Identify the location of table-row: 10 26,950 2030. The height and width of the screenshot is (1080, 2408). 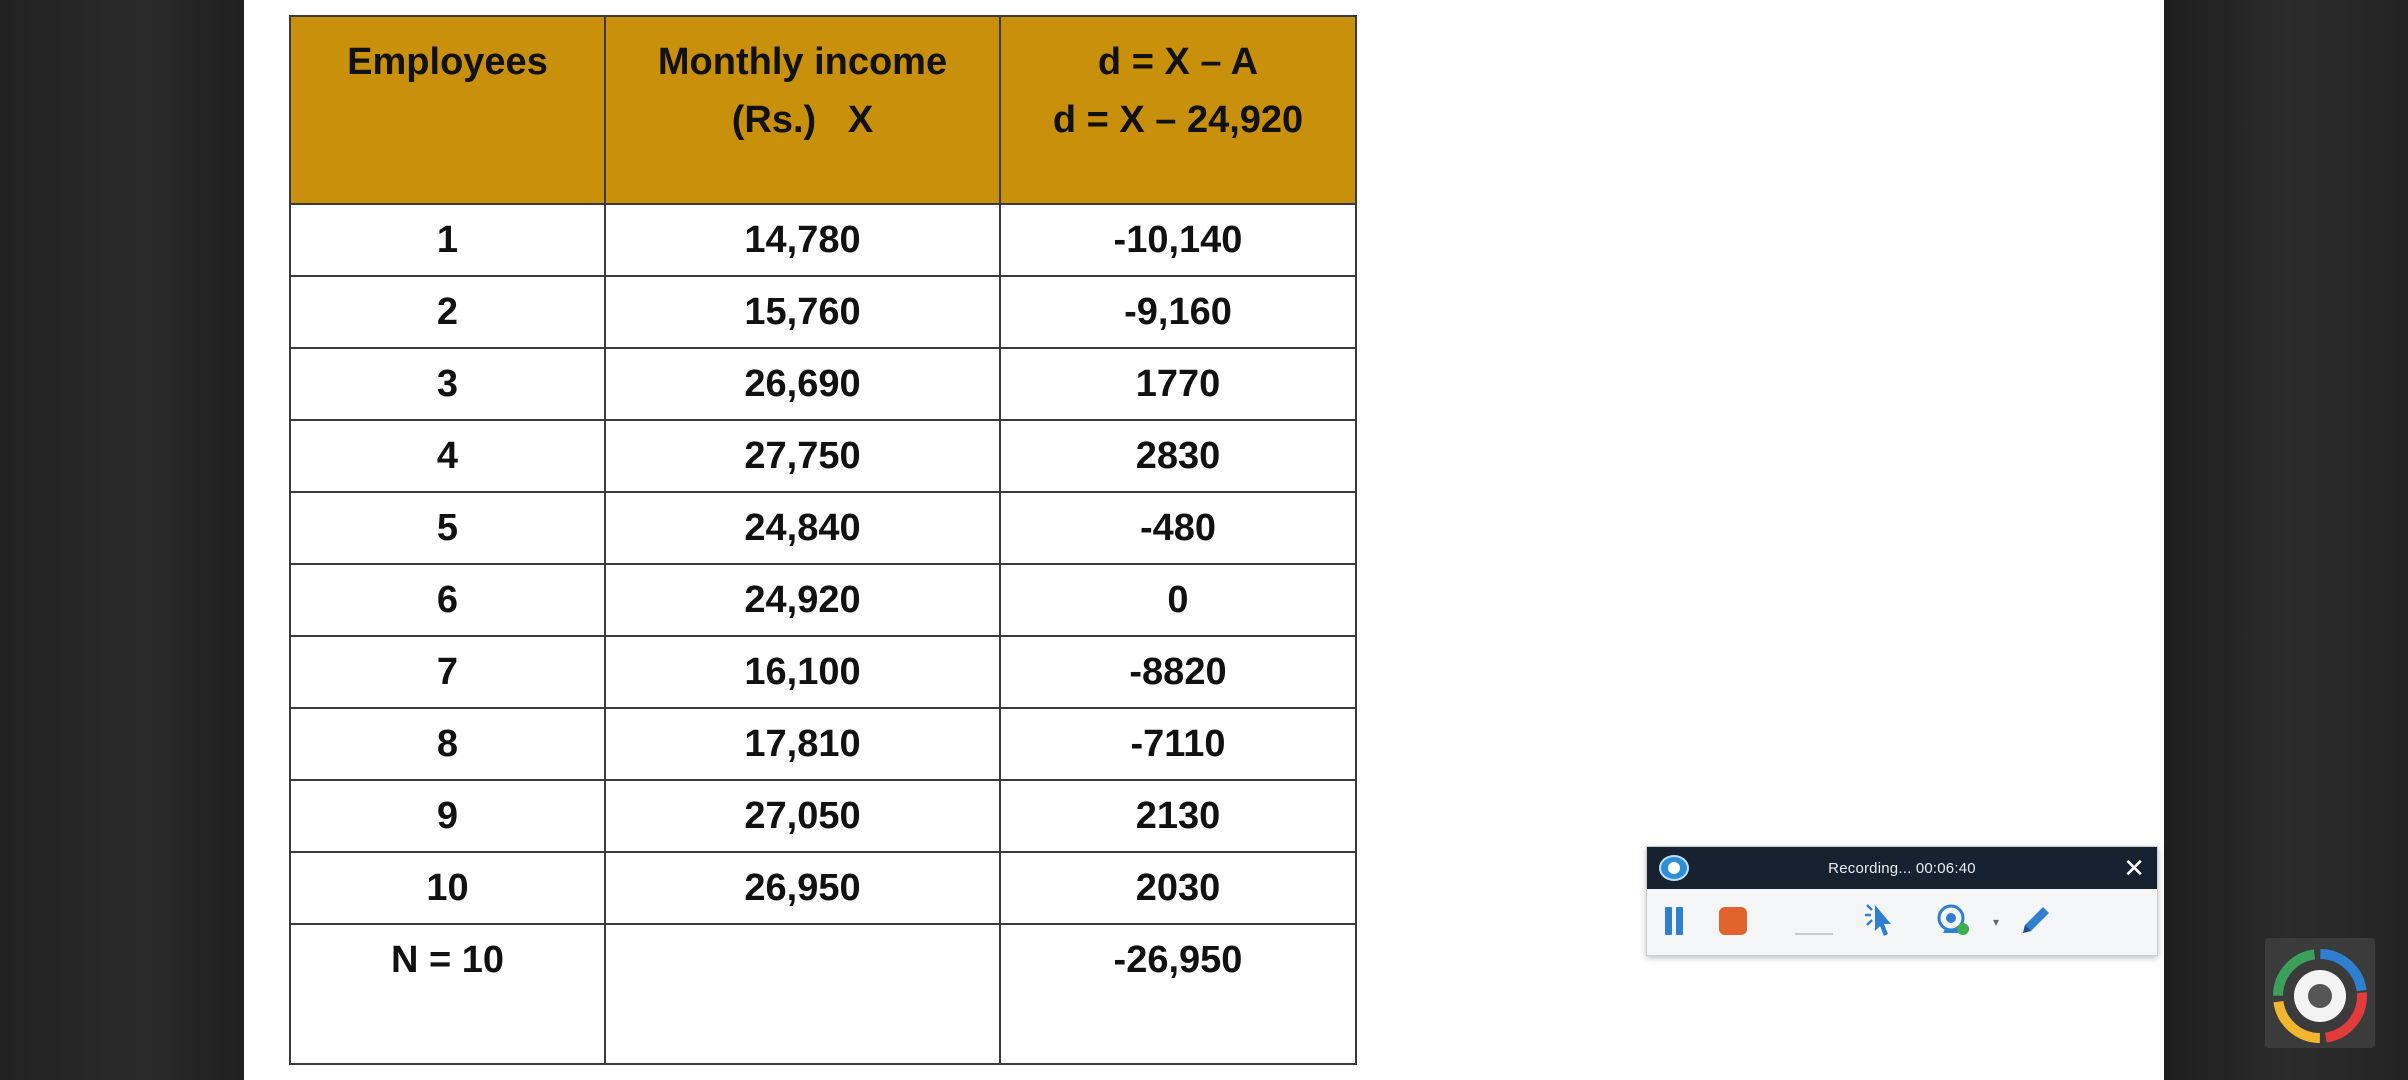
(823, 888).